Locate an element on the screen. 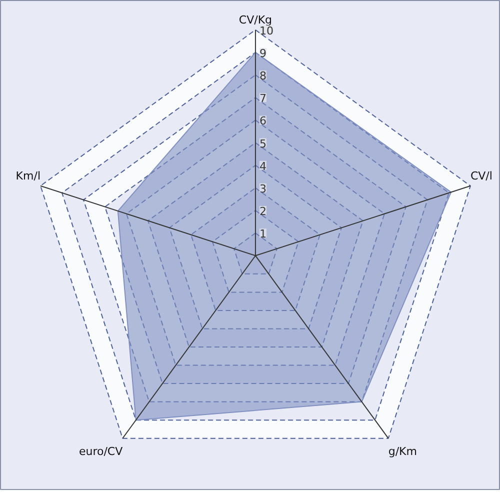 Image resolution: width=500 pixels, height=500 pixels. y-tick-label: 8 is located at coordinates (262, 76).